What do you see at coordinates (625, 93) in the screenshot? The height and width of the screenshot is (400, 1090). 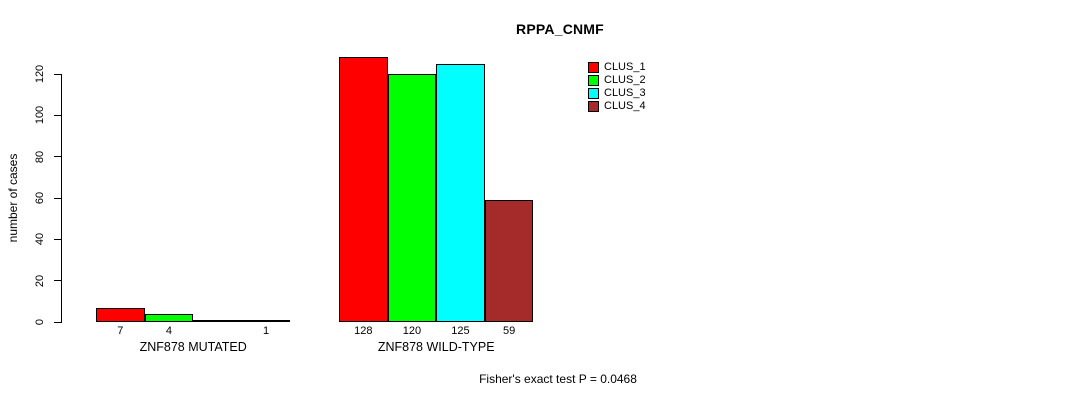 I see `legend-label: CLUS_3` at bounding box center [625, 93].